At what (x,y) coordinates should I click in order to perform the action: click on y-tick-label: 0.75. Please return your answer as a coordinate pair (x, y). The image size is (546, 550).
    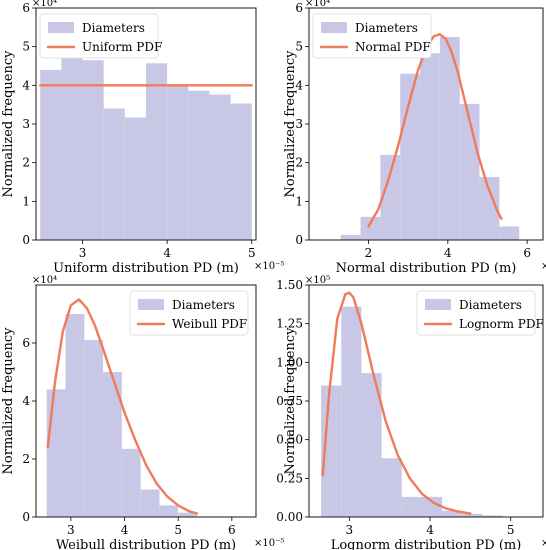
    Looking at the image, I should click on (289, 401).